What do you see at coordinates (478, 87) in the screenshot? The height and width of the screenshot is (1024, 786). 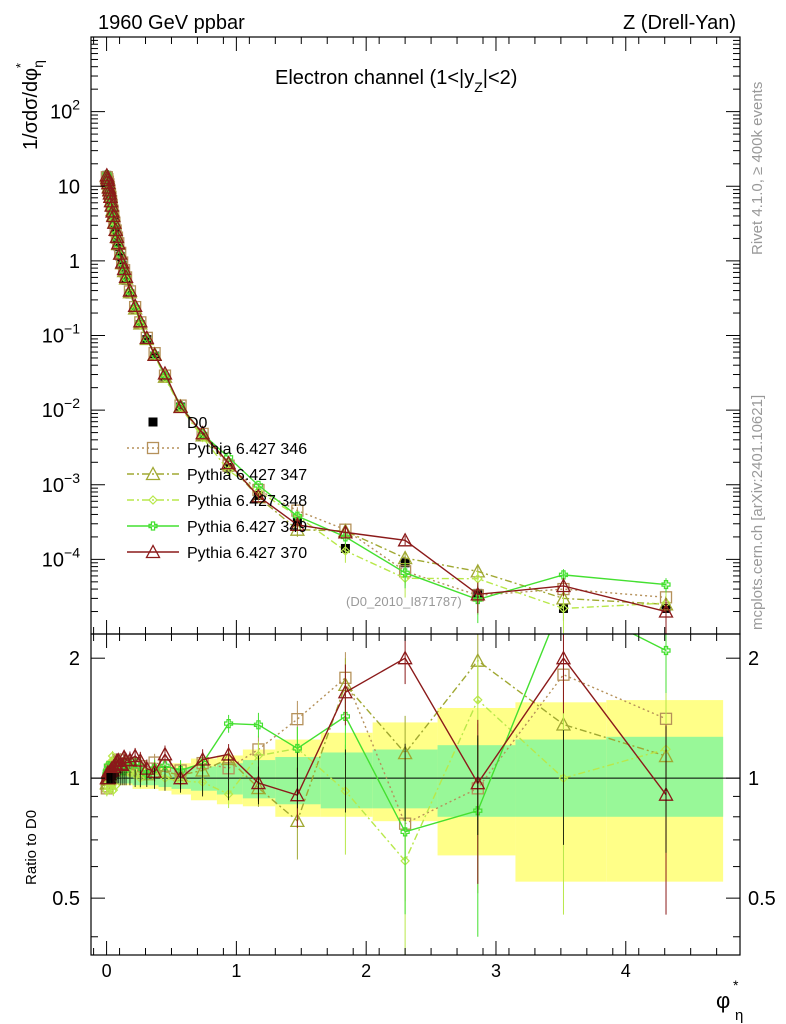 I see `chart-title-sub: Z` at bounding box center [478, 87].